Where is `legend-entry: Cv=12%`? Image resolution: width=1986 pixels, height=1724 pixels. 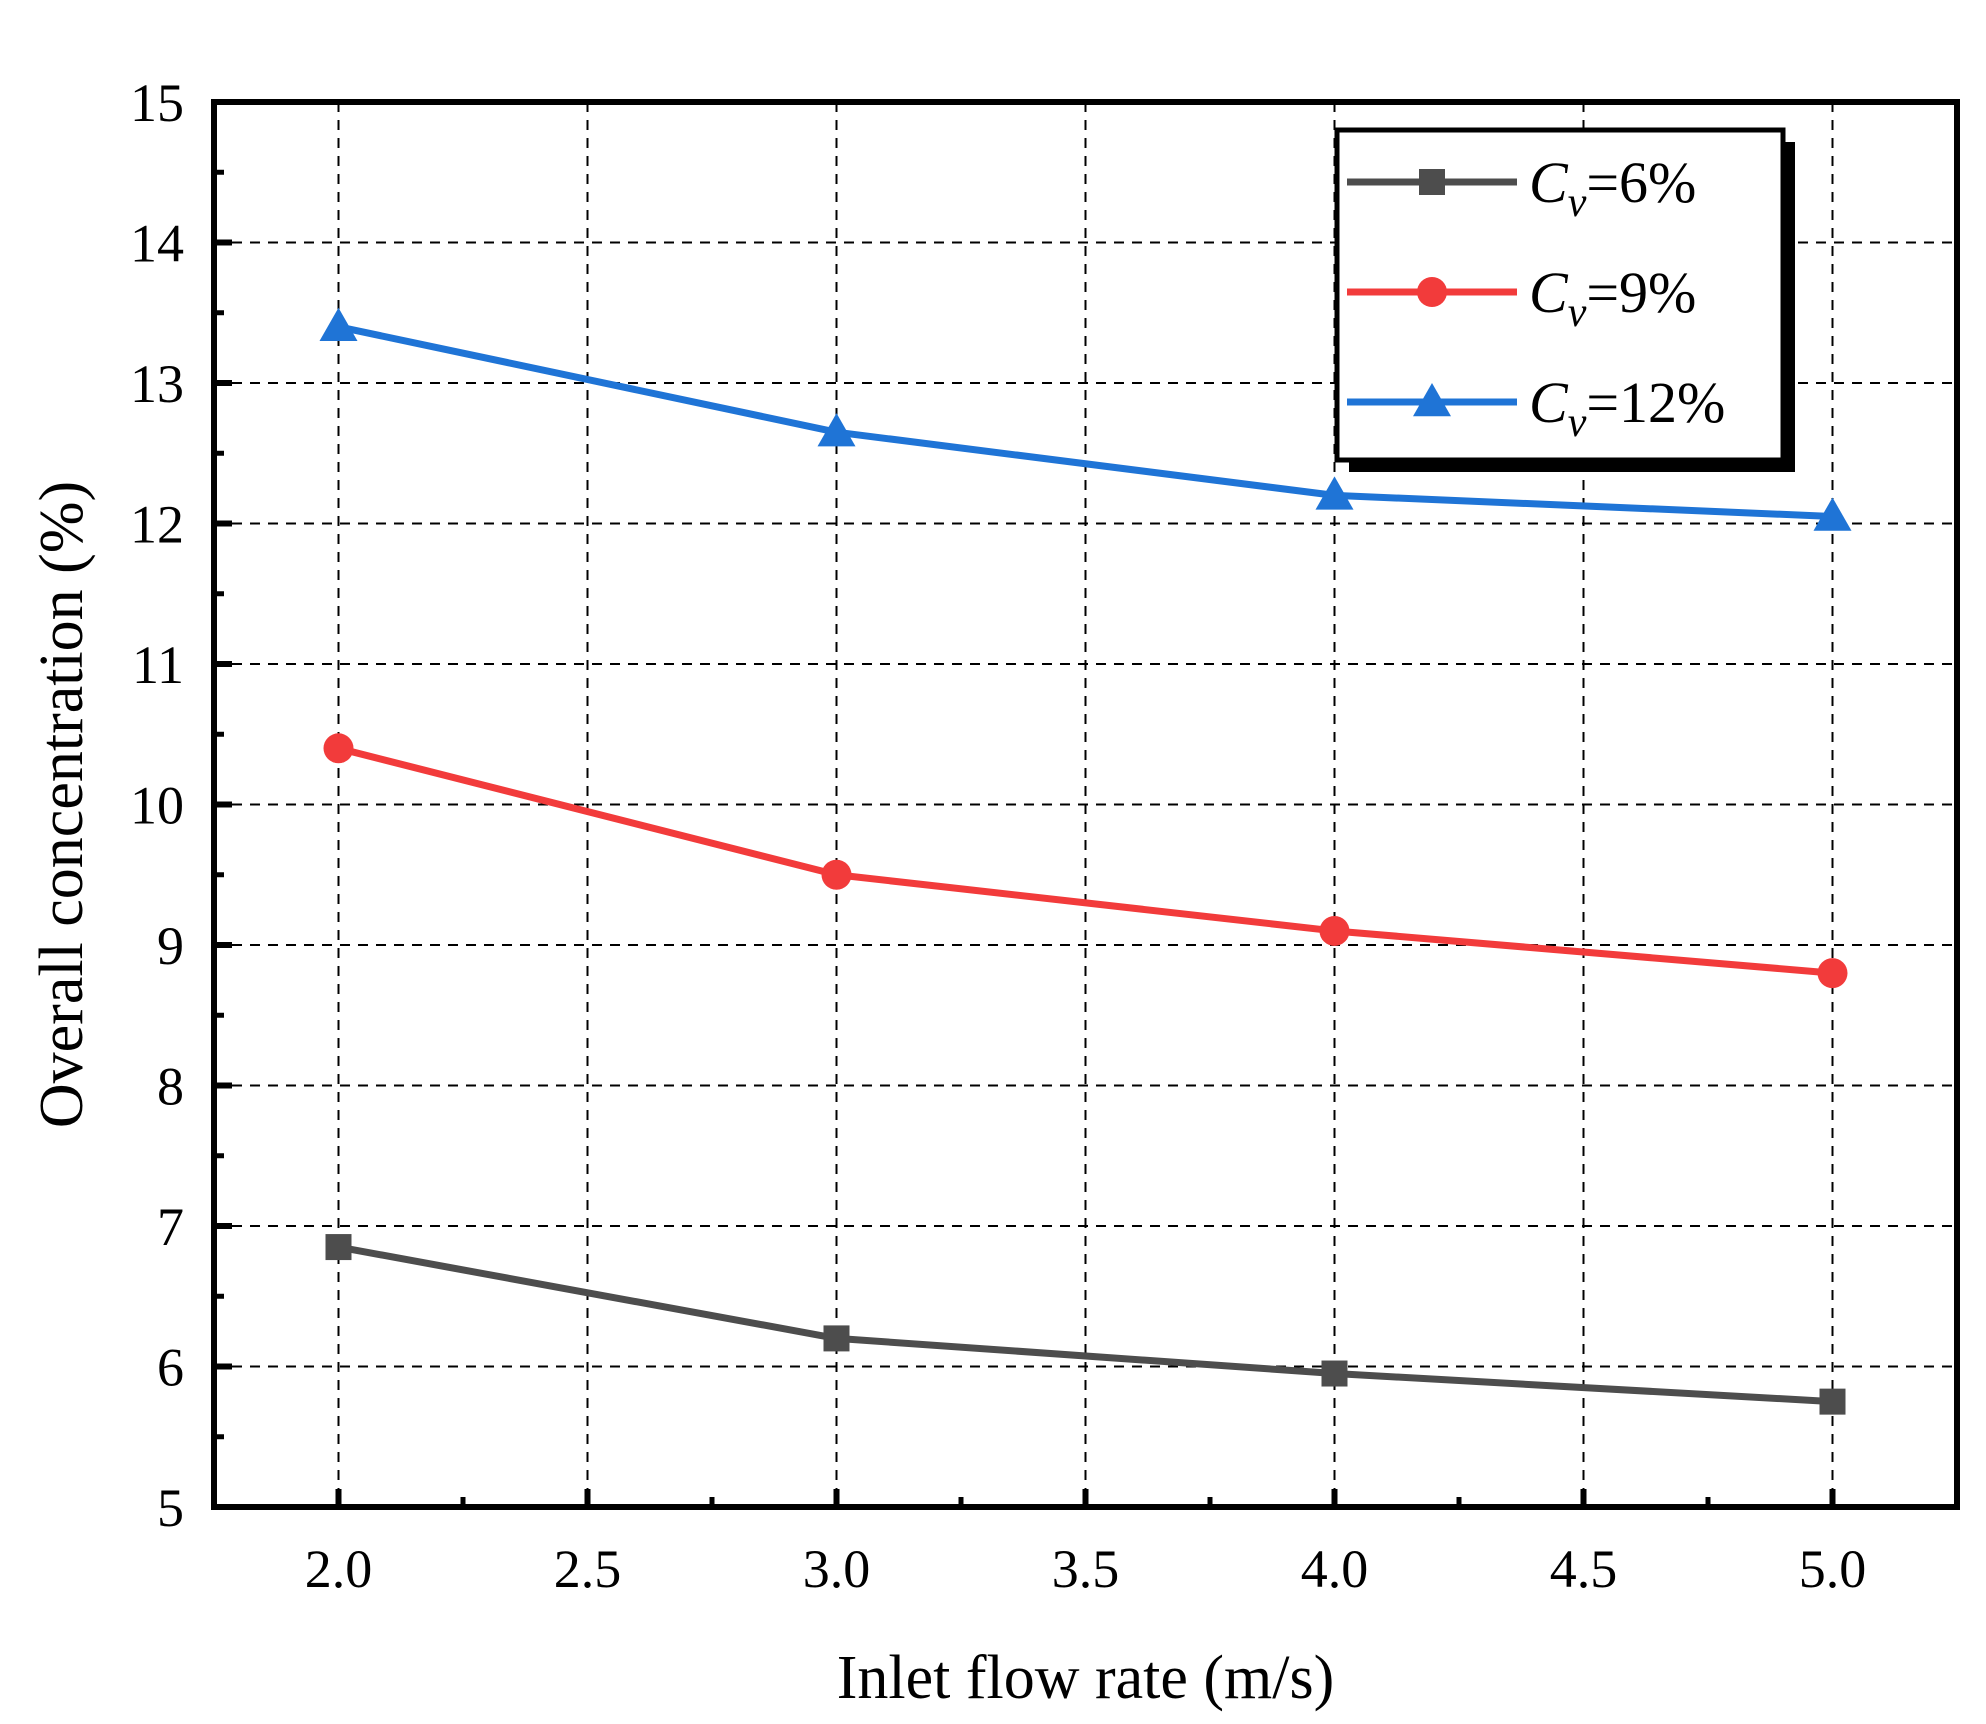 legend-entry: Cv=12% is located at coordinates (1536, 408).